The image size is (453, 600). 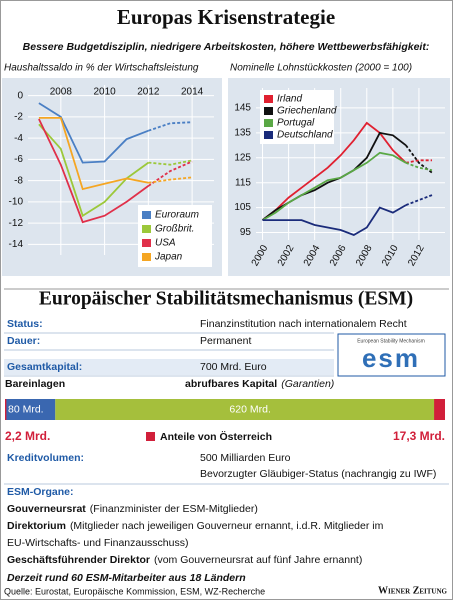 I want to click on segment-name: Bareinlagen, so click(x=35, y=384).